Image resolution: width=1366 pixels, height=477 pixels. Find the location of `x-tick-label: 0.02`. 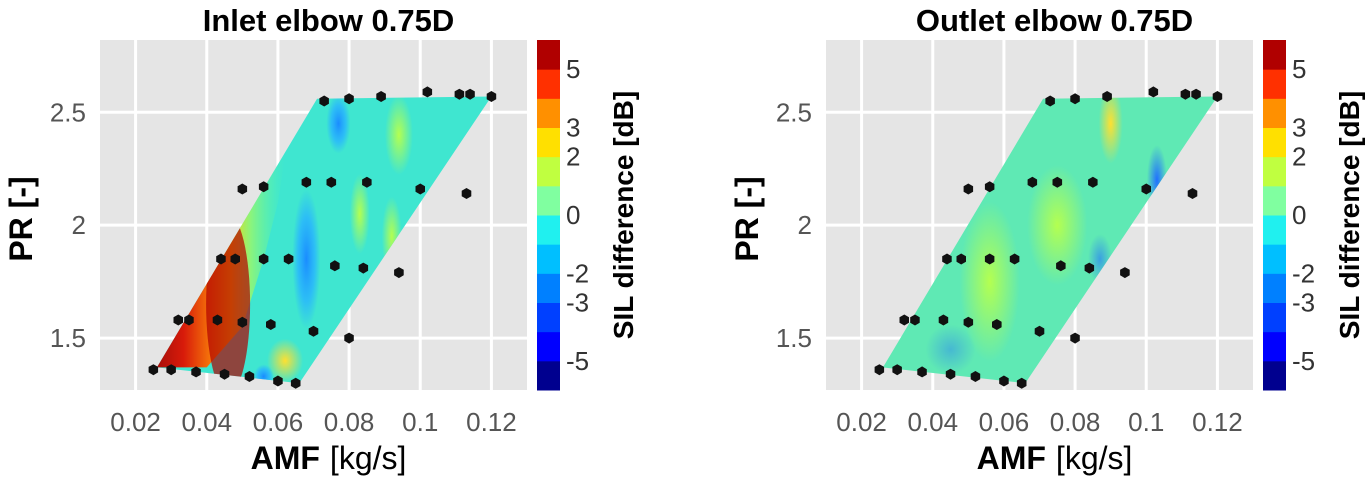

x-tick-label: 0.02 is located at coordinates (135, 422).